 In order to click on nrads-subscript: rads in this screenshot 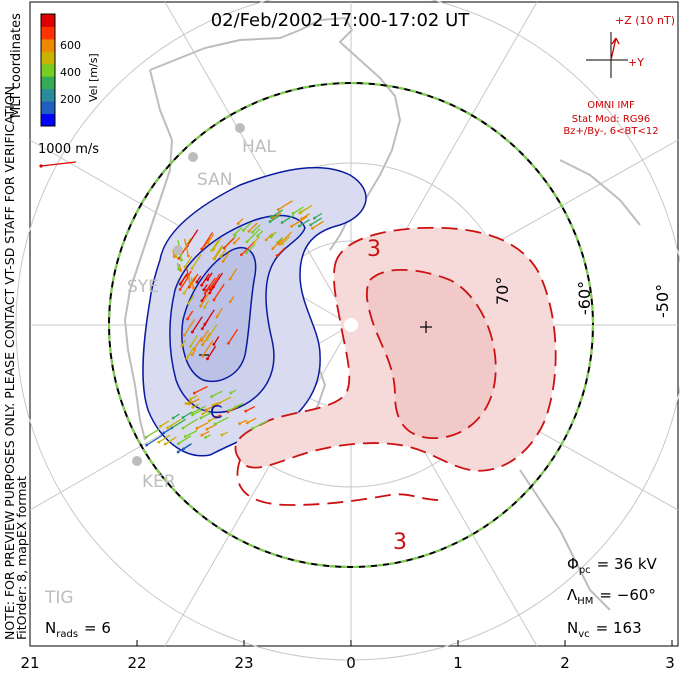, I will do `click(67, 634)`.